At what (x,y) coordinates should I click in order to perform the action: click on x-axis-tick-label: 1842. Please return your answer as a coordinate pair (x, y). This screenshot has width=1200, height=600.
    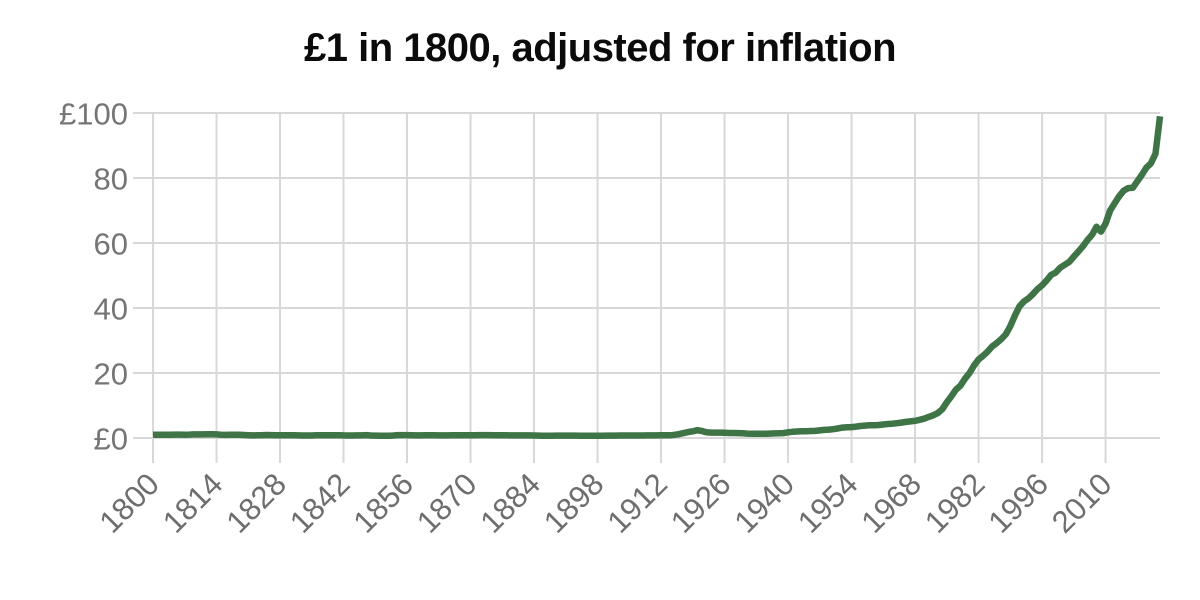
    Looking at the image, I should click on (320, 503).